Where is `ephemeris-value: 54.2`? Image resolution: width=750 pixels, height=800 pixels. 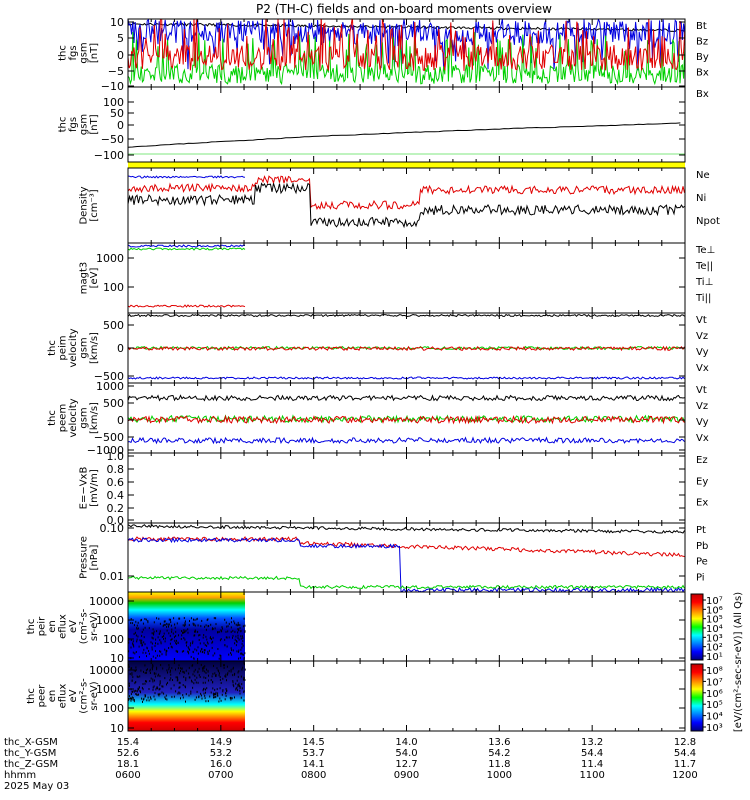 ephemeris-value: 54.2 is located at coordinates (499, 753).